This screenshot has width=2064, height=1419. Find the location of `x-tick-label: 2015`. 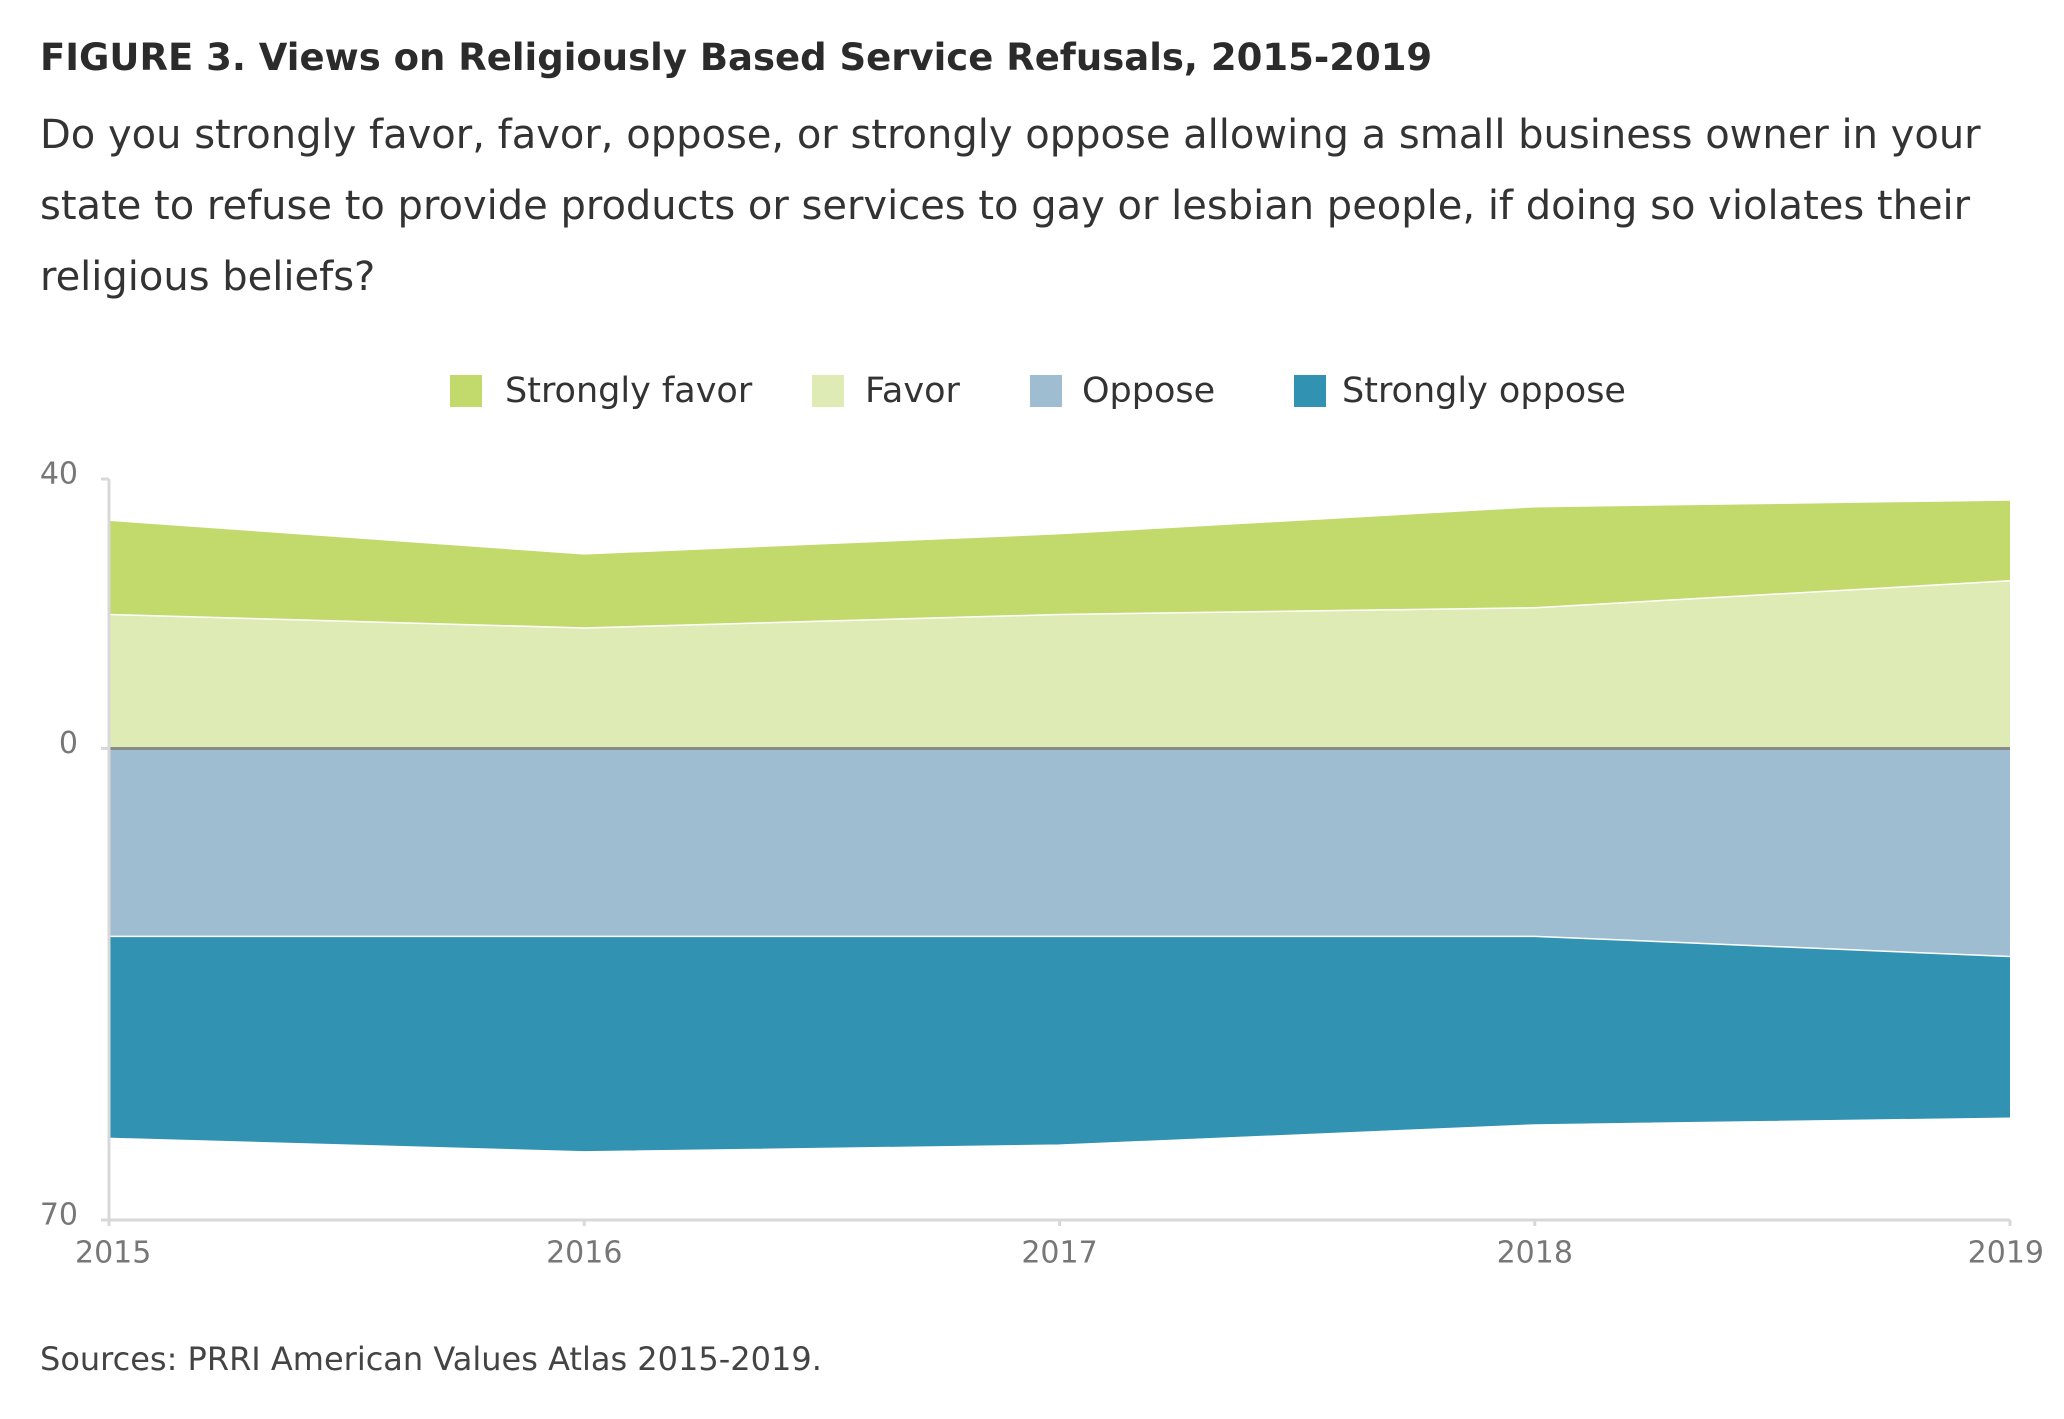

x-tick-label: 2015 is located at coordinates (113, 1253).